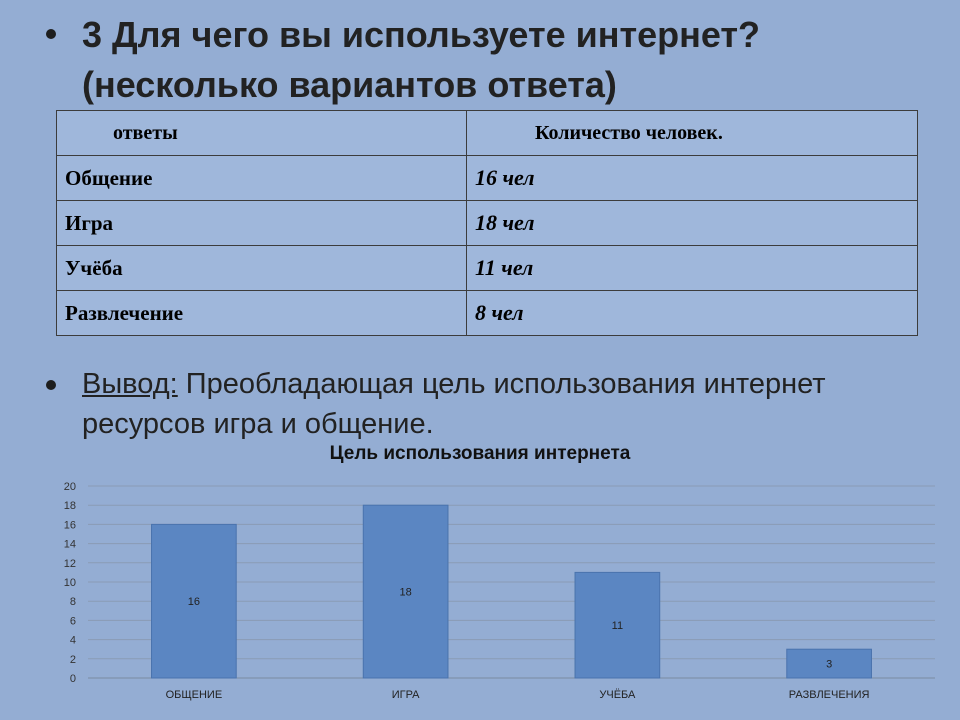 The image size is (960, 720). Describe the element at coordinates (51, 385) in the screenshot. I see `conclusion-bullet` at that location.